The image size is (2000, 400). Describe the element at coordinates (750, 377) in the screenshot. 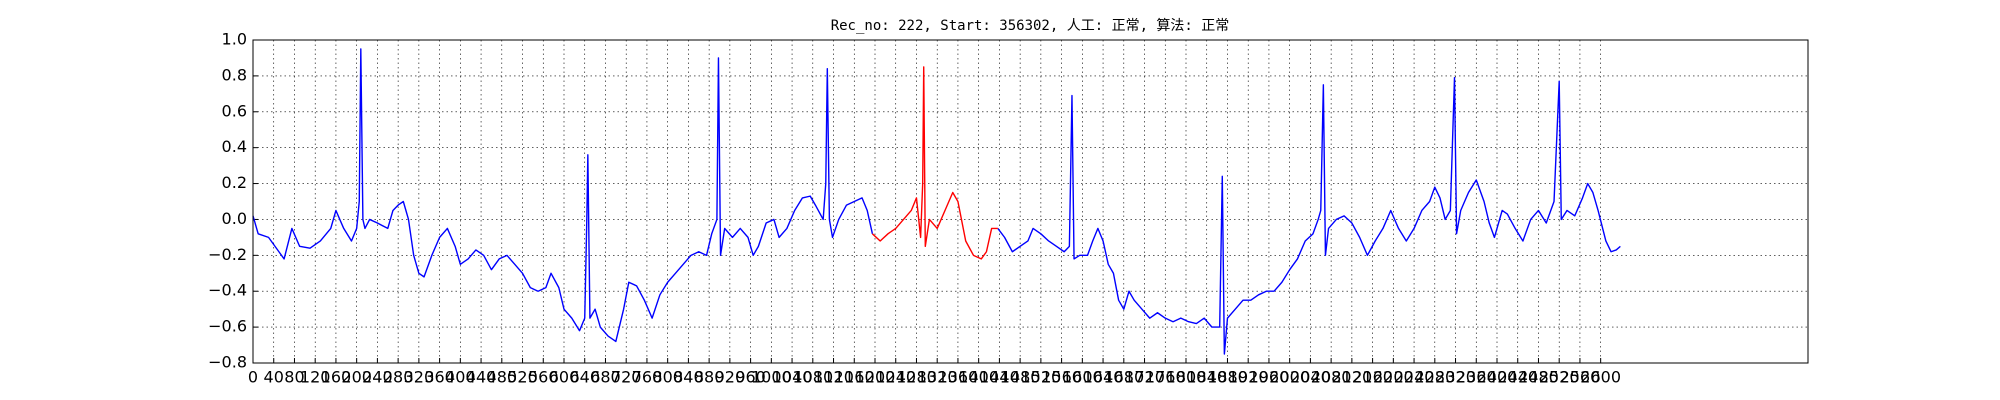

I see `x-tick-label: 960` at that location.